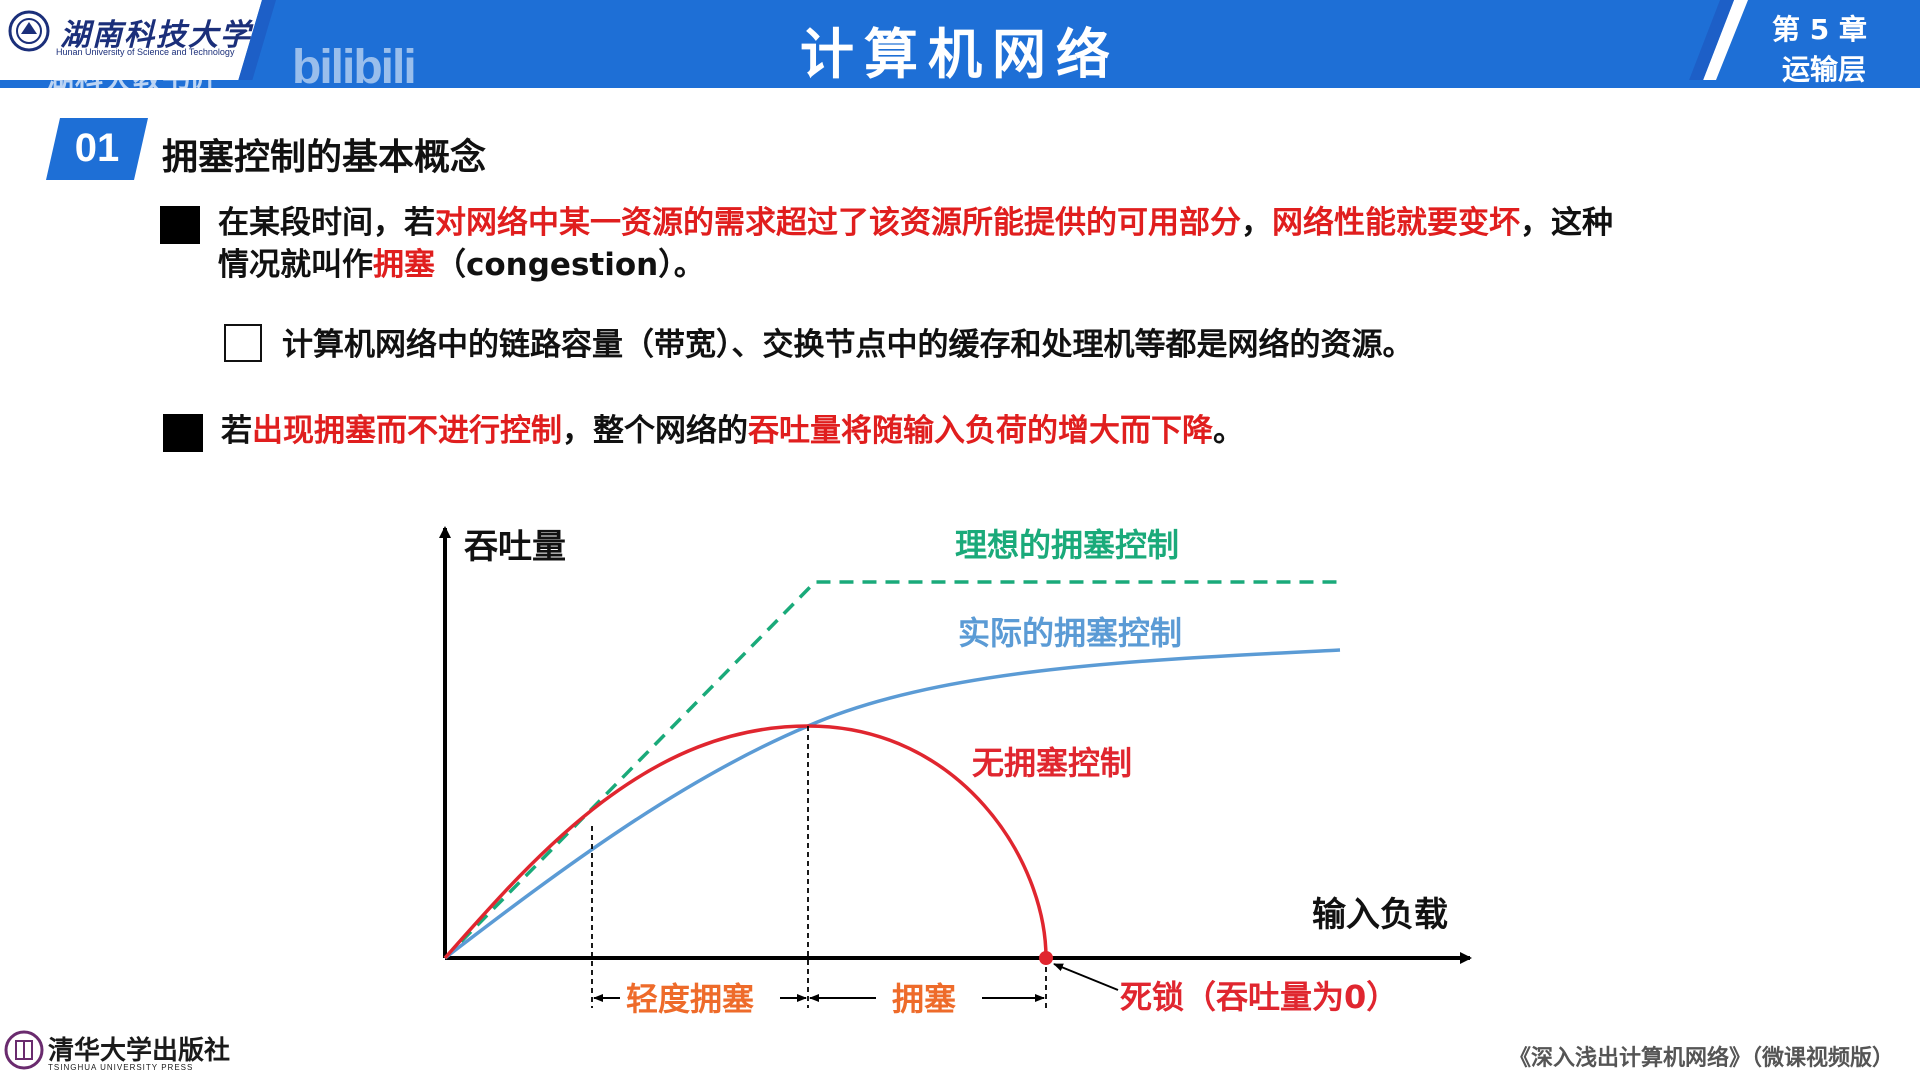 The width and height of the screenshot is (1920, 1080). Describe the element at coordinates (1380, 915) in the screenshot. I see `x-axis-label: 输入负载` at that location.